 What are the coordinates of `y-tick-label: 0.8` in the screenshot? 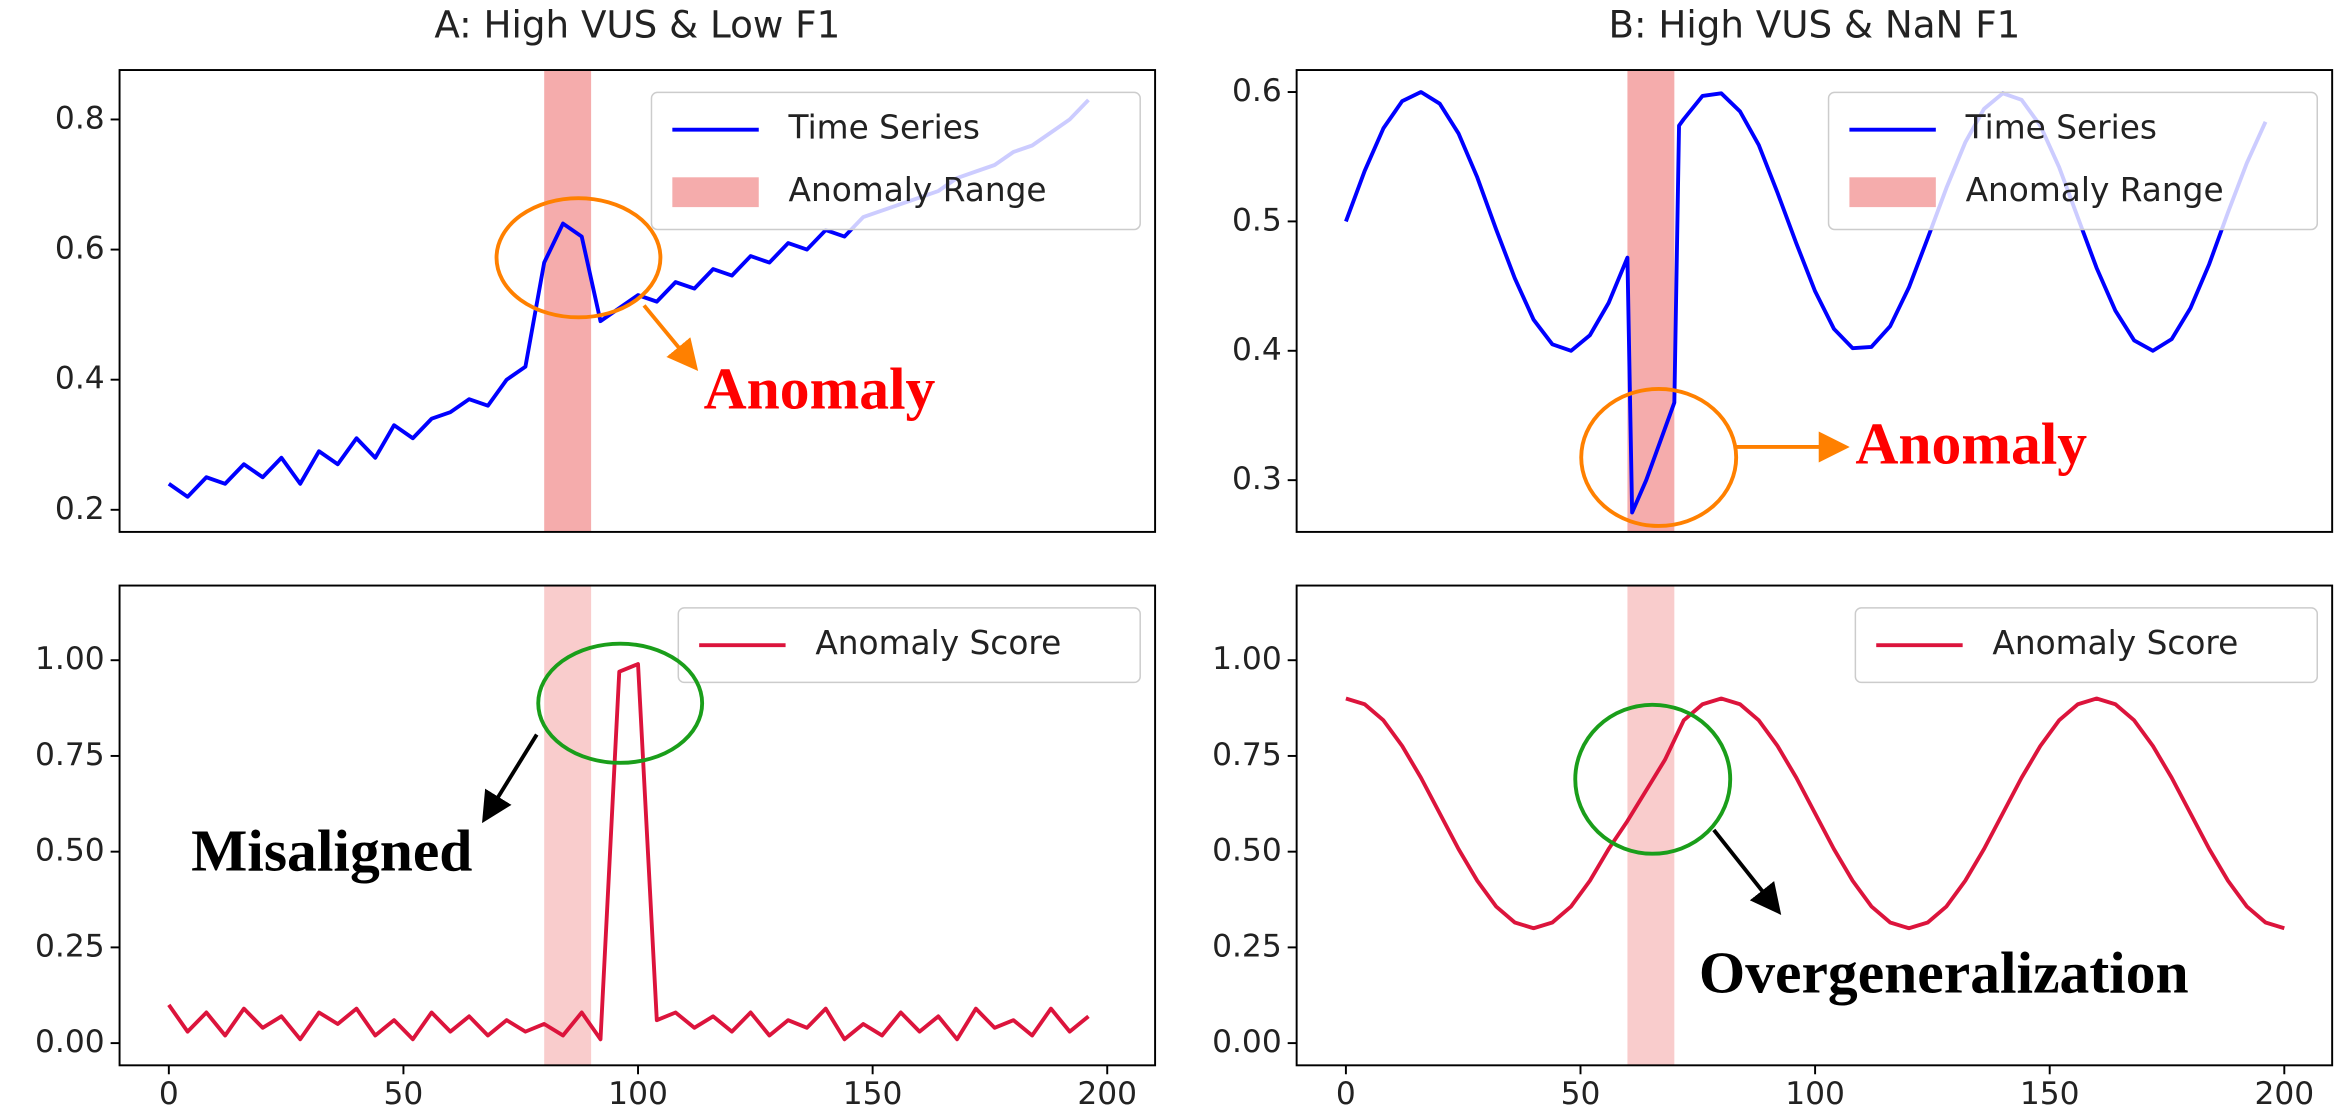 It's located at (80, 118).